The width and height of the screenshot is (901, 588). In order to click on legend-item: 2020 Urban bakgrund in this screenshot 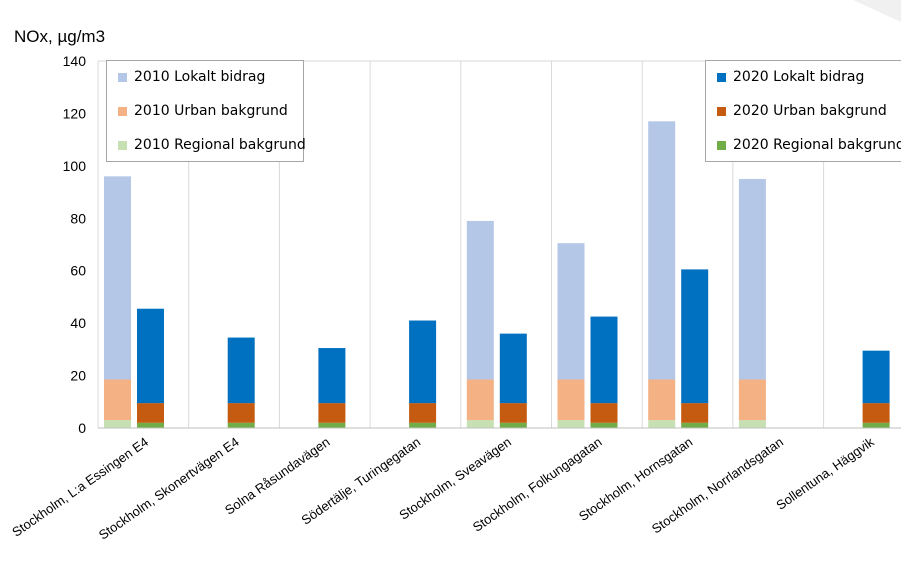, I will do `click(802, 111)`.